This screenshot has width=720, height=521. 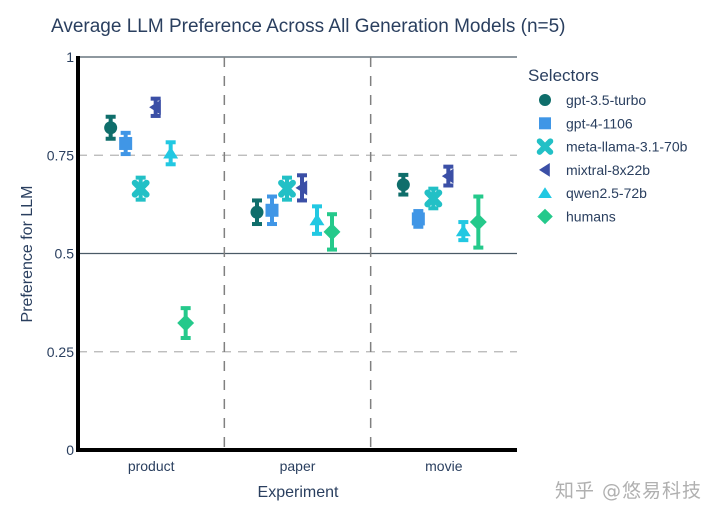 What do you see at coordinates (65, 254) in the screenshot?
I see `y-tick-label: 0.5` at bounding box center [65, 254].